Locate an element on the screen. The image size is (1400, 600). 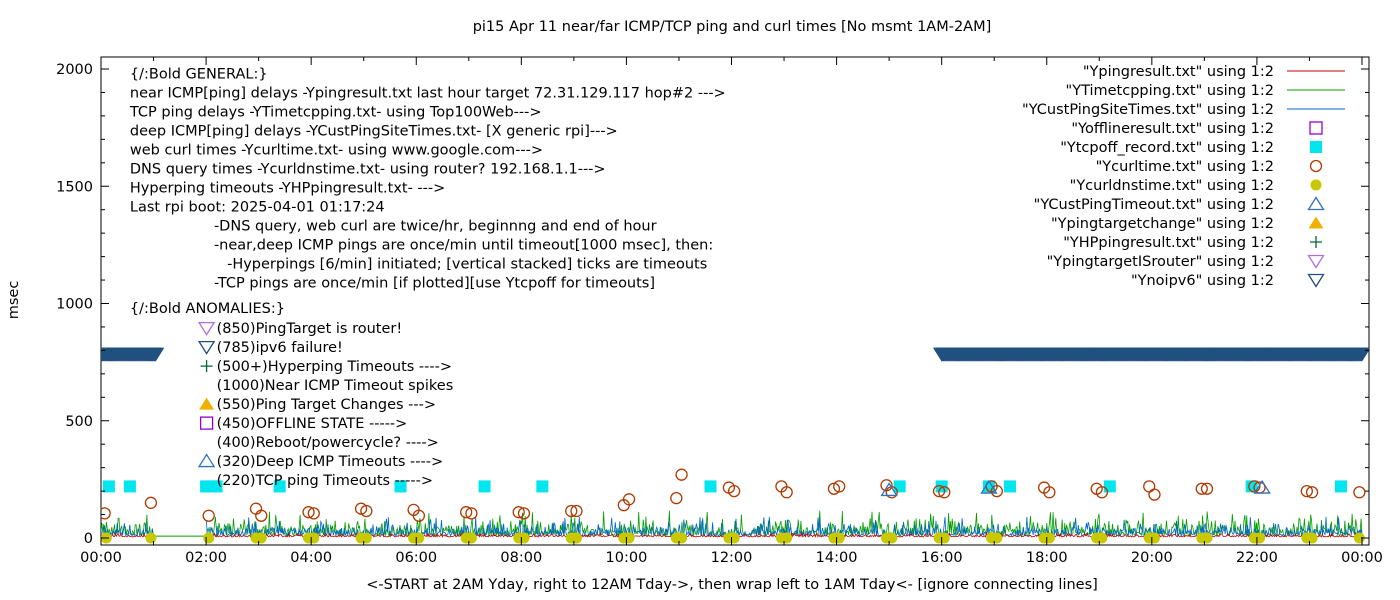
annotation-text: Last rpi boot: 2025-04-01 01:17:24 is located at coordinates (257, 208).